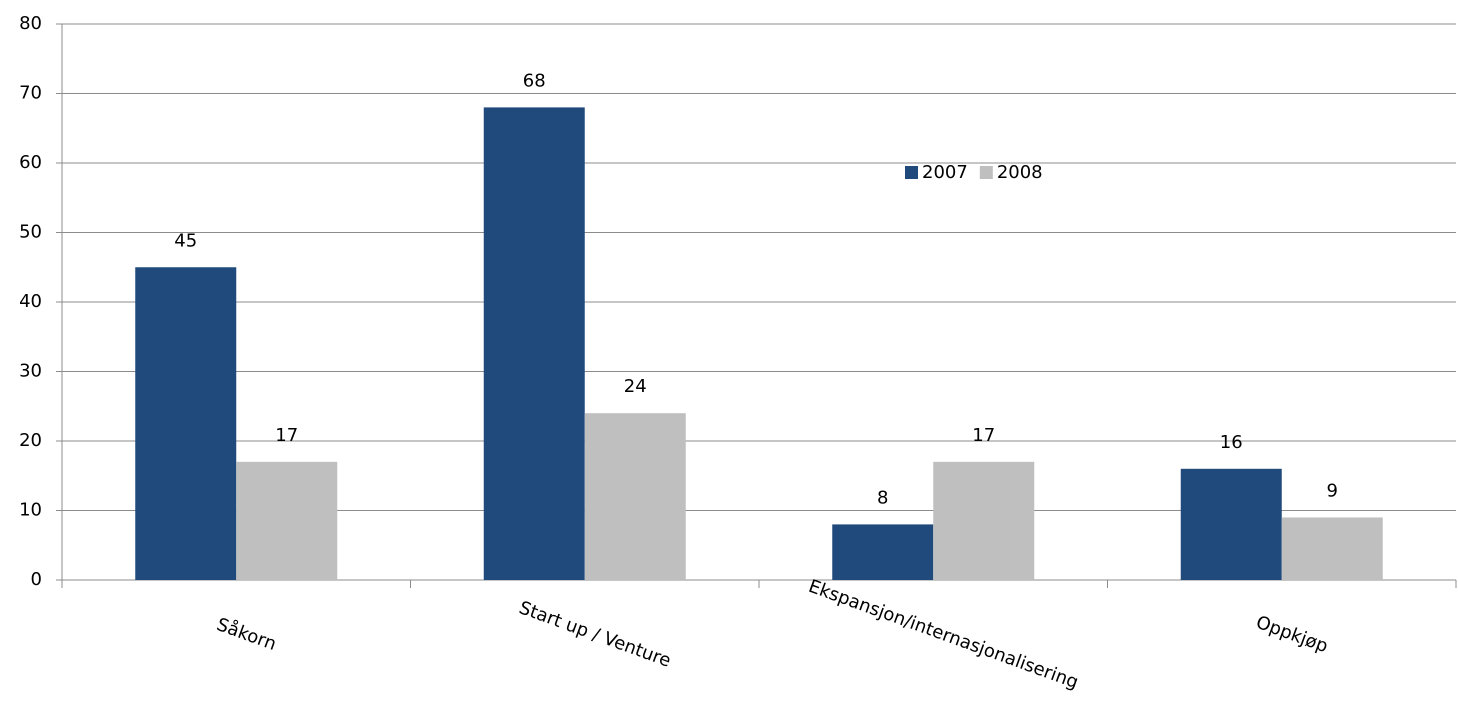  Describe the element at coordinates (30, 301) in the screenshot. I see `y-tick-label: 40` at that location.